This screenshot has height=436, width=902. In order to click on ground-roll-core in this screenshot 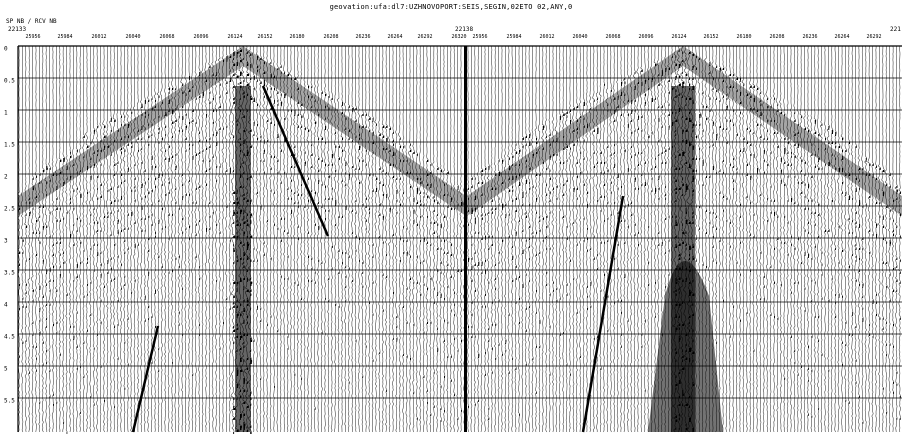, I will do `click(243, 259)`.